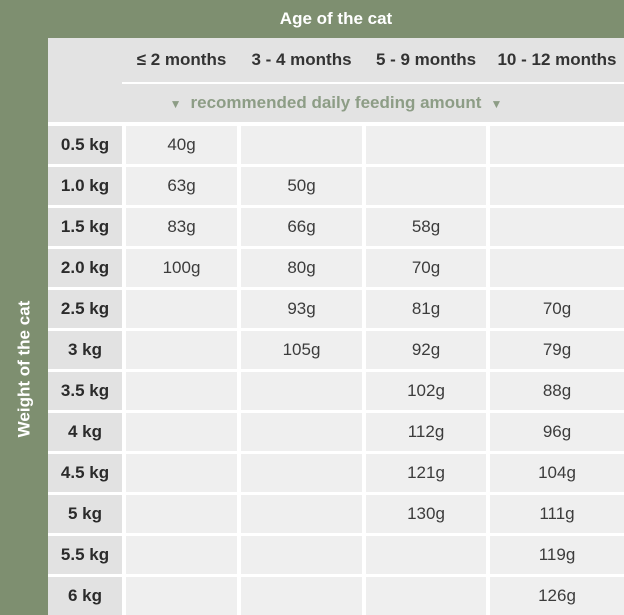 The height and width of the screenshot is (615, 624). Describe the element at coordinates (426, 309) in the screenshot. I see `feeding-amount-cell: 81g` at that location.